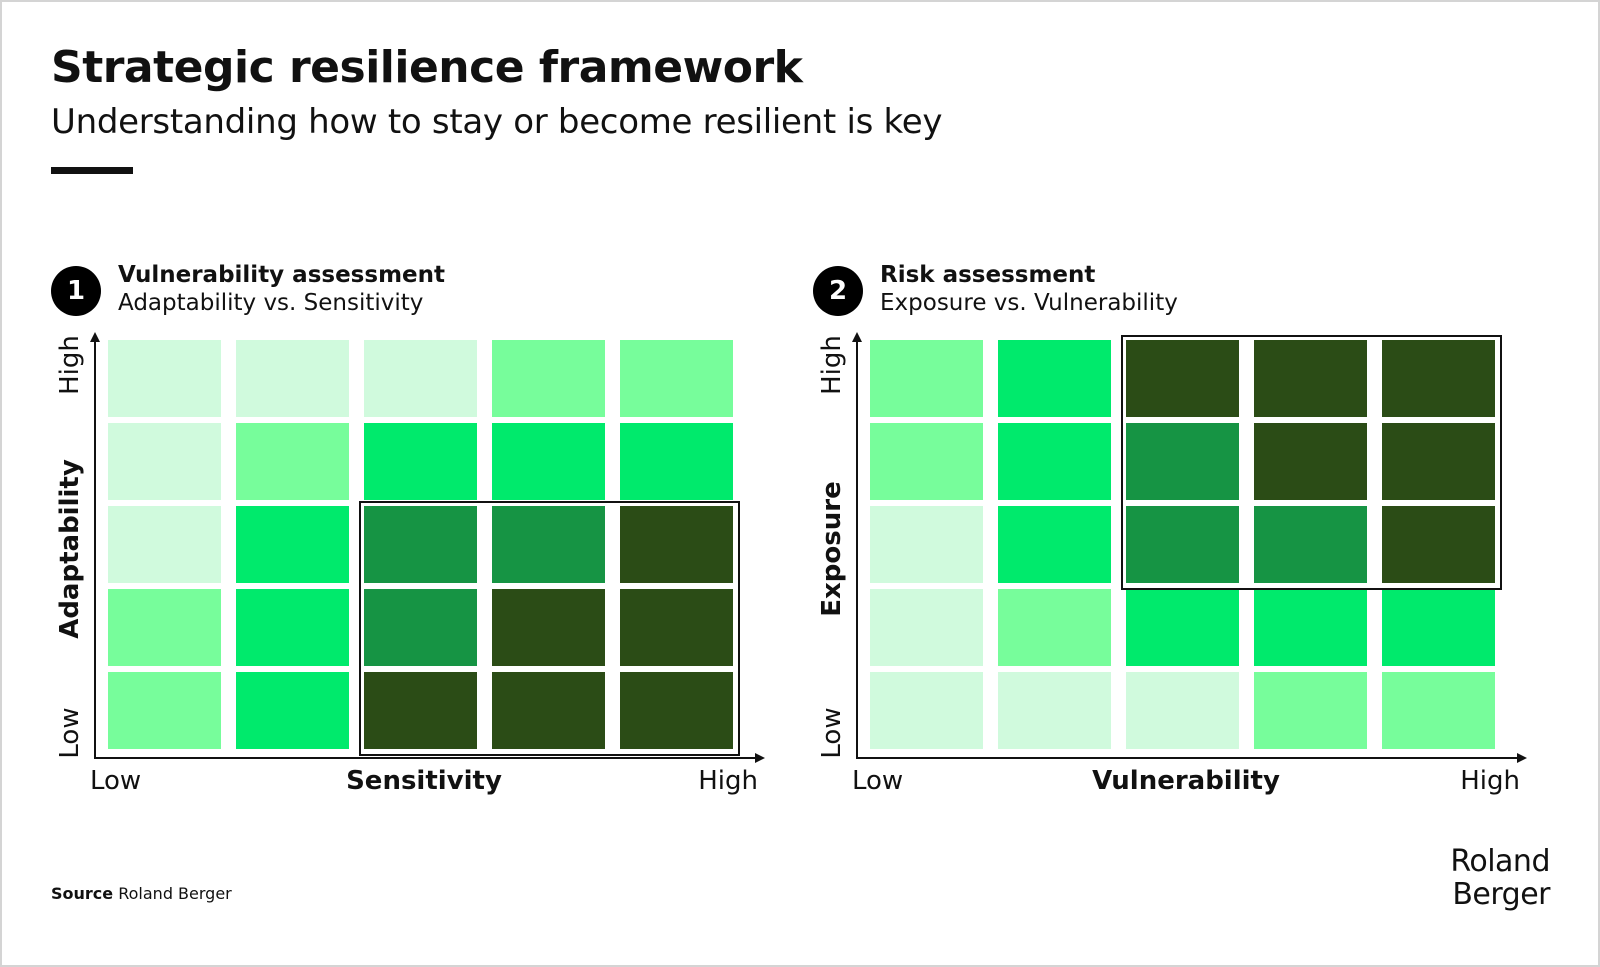  I want to click on panel-heading: Vulnerability assessment, so click(281, 275).